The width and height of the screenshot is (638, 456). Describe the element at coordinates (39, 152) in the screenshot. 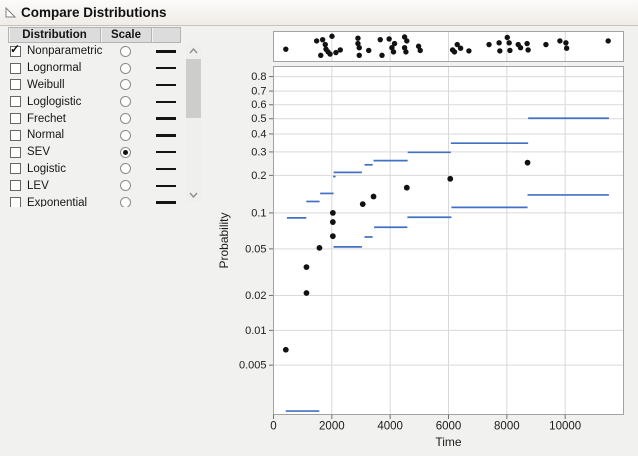

I see `distribution-label: SEV` at that location.